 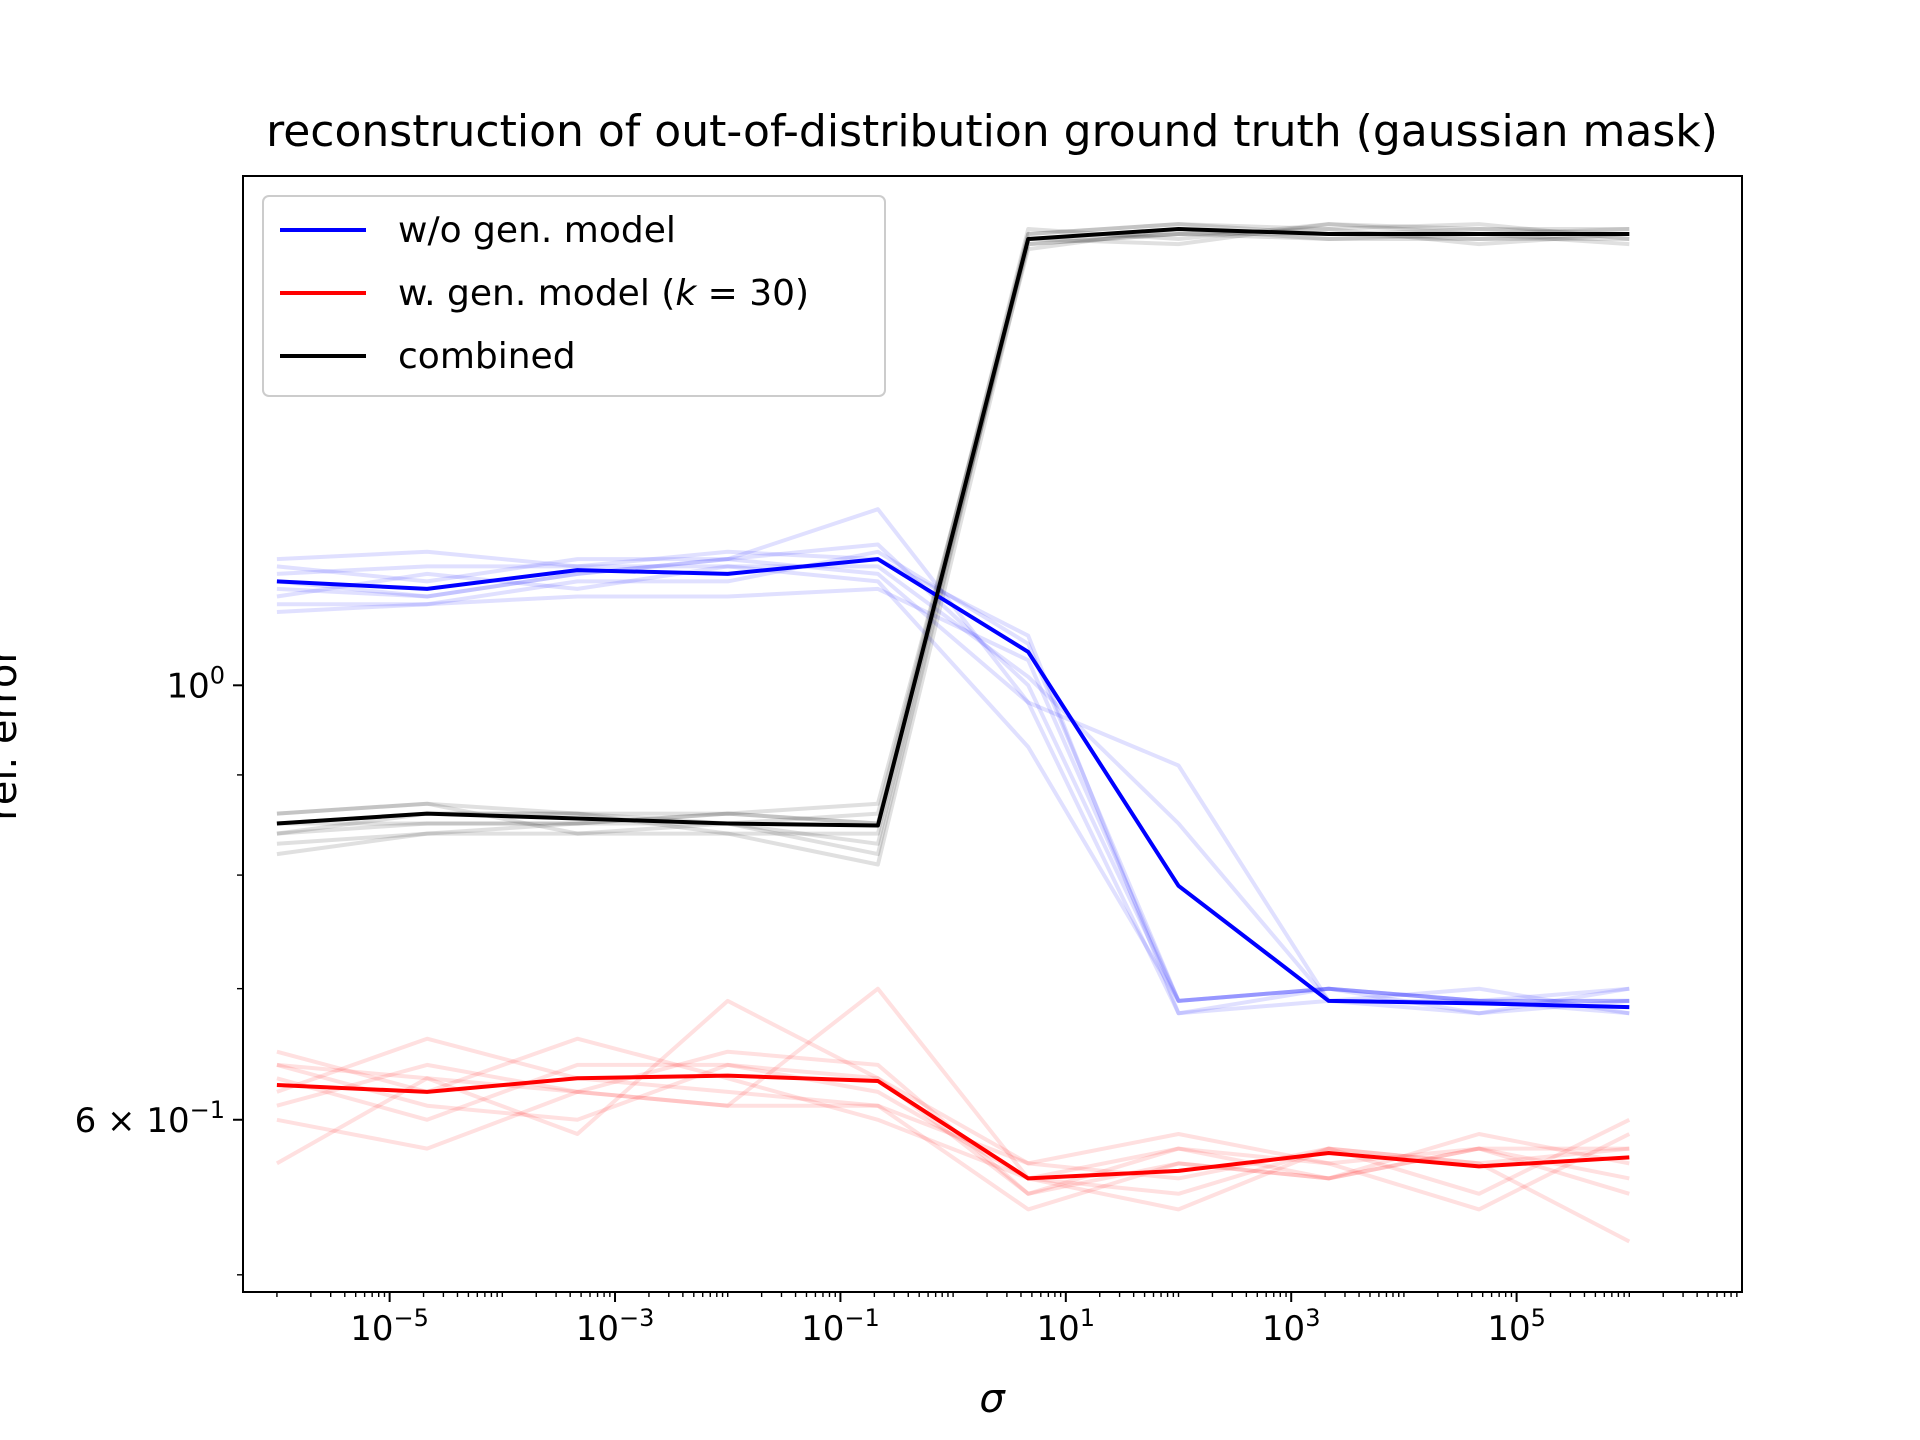 I want to click on series-1-run-7-line, so click(x=953, y=1150).